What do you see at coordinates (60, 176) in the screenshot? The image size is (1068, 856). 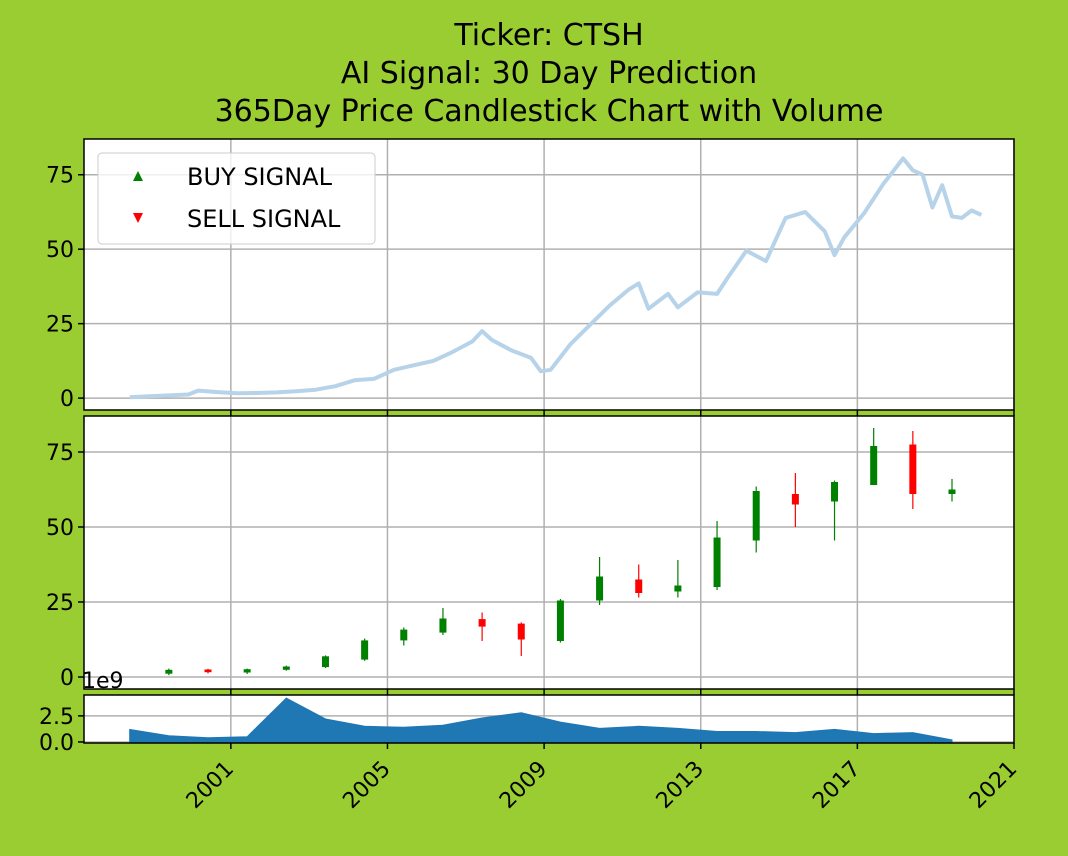 I see `y-tick-label-price: 75` at bounding box center [60, 176].